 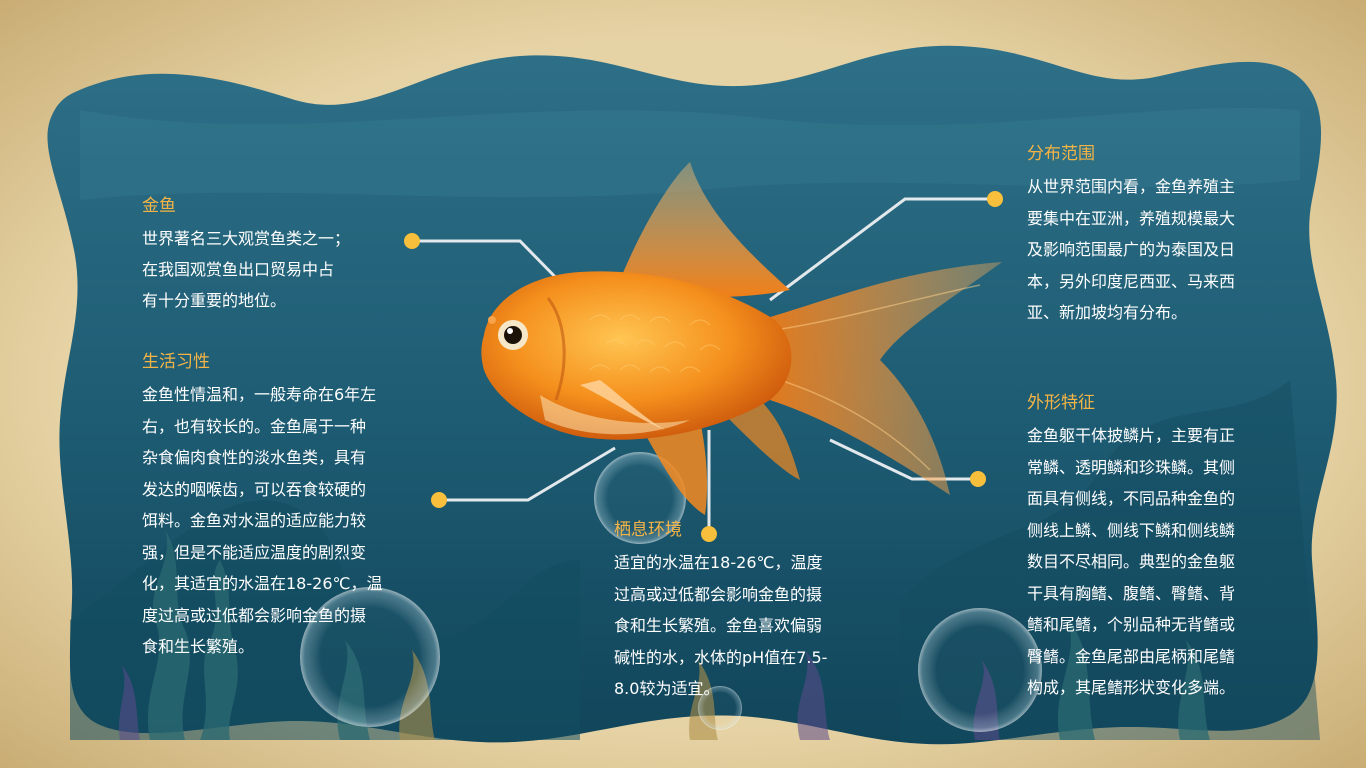 What do you see at coordinates (1107, 312) in the screenshot?
I see `section-line: 亚、新加坡均有分布。` at bounding box center [1107, 312].